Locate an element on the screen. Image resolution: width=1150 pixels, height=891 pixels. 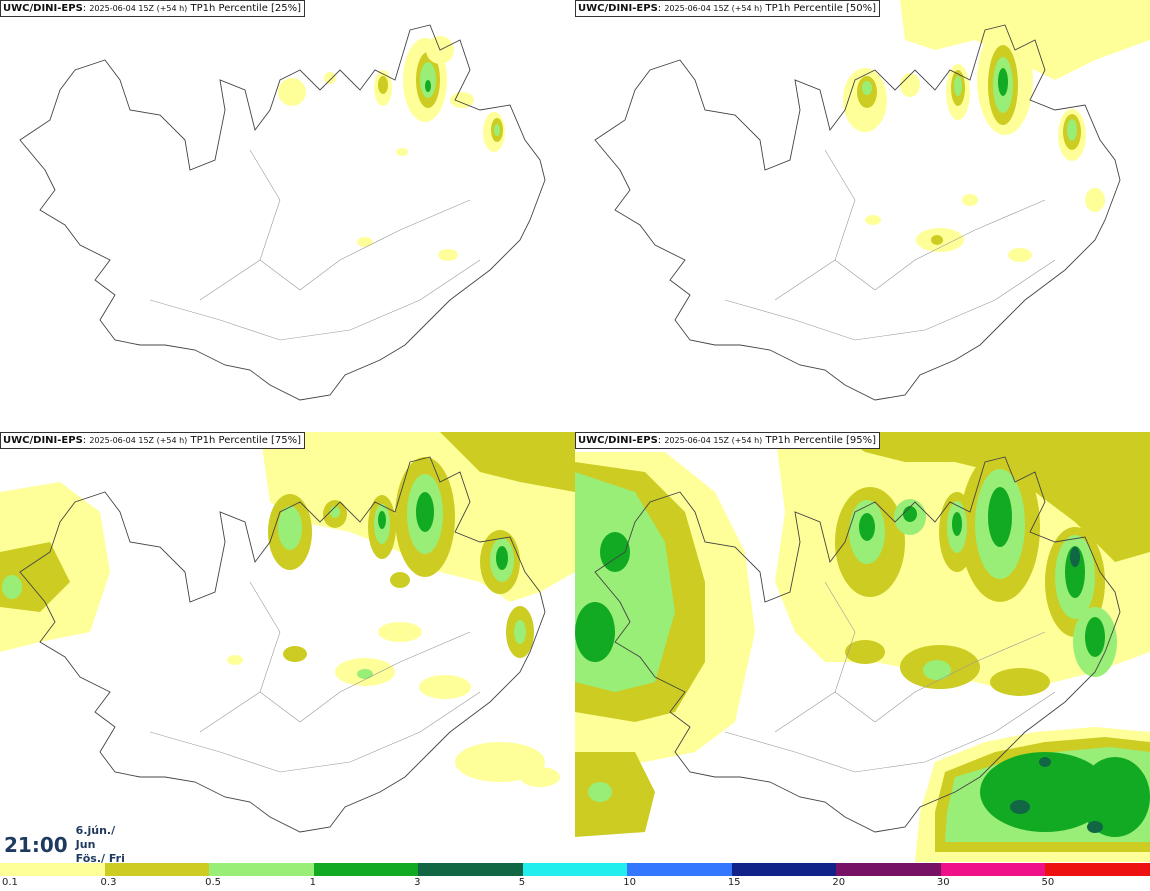
valid-time-clock: 21:00 is located at coordinates (36, 845).